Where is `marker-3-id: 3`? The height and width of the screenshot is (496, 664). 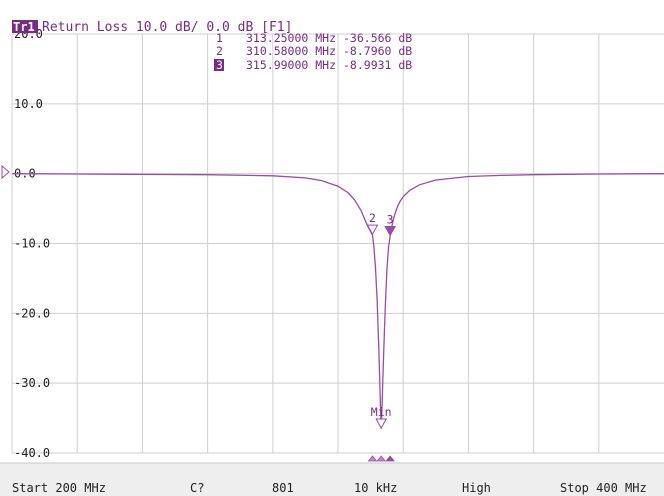 marker-3-id: 3 is located at coordinates (219, 65).